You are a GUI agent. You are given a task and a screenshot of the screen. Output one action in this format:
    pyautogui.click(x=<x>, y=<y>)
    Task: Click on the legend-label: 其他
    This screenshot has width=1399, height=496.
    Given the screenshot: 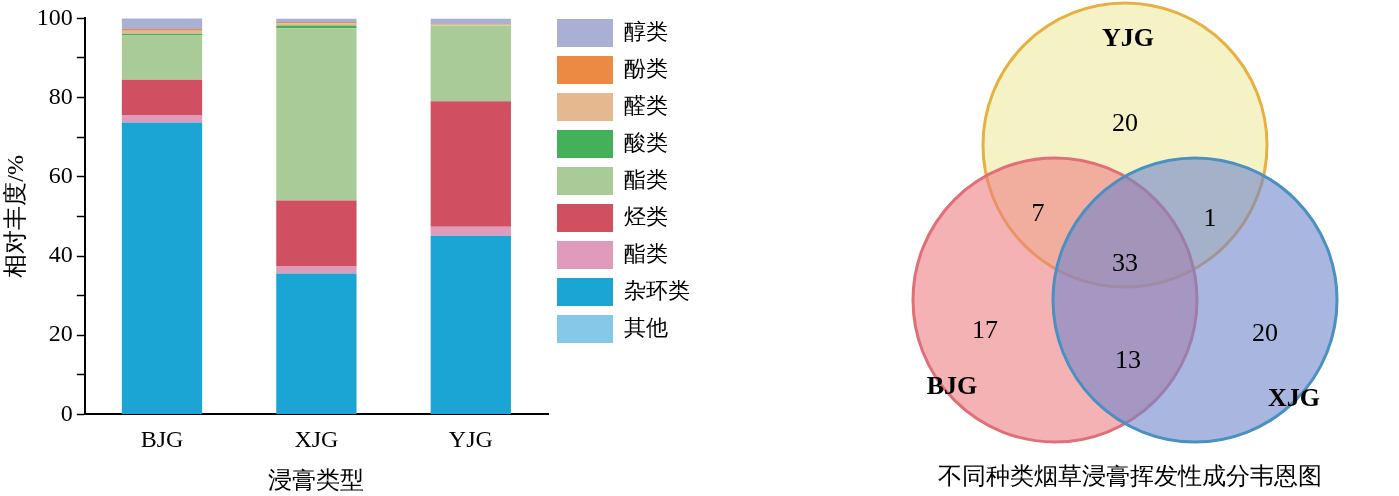 What is the action you would take?
    pyautogui.click(x=646, y=327)
    